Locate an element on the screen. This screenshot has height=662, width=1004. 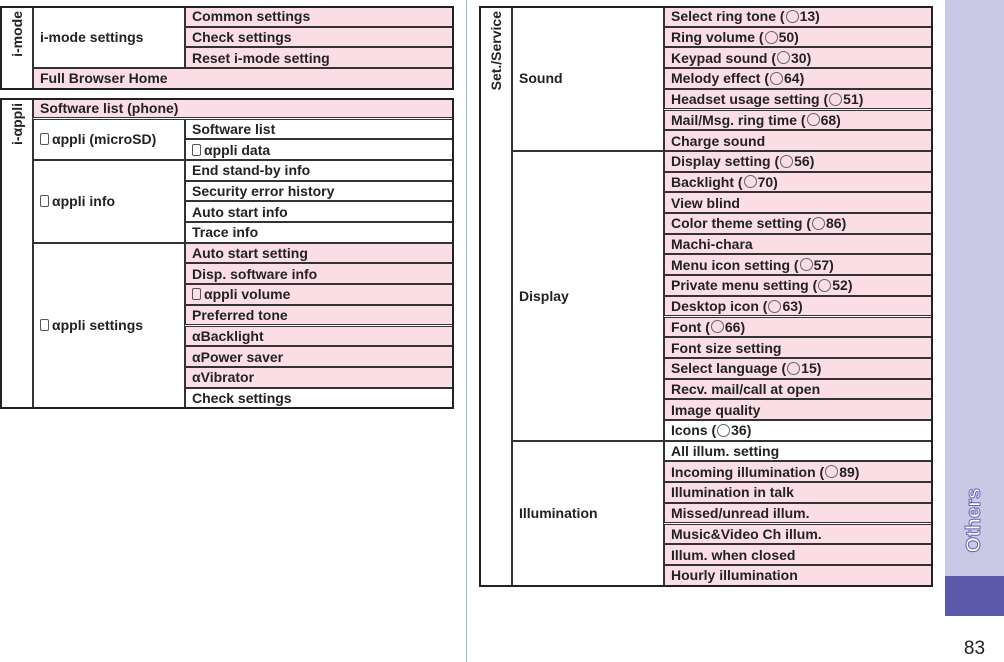
cell-text: Full Browser Home is located at coordinates (104, 78).